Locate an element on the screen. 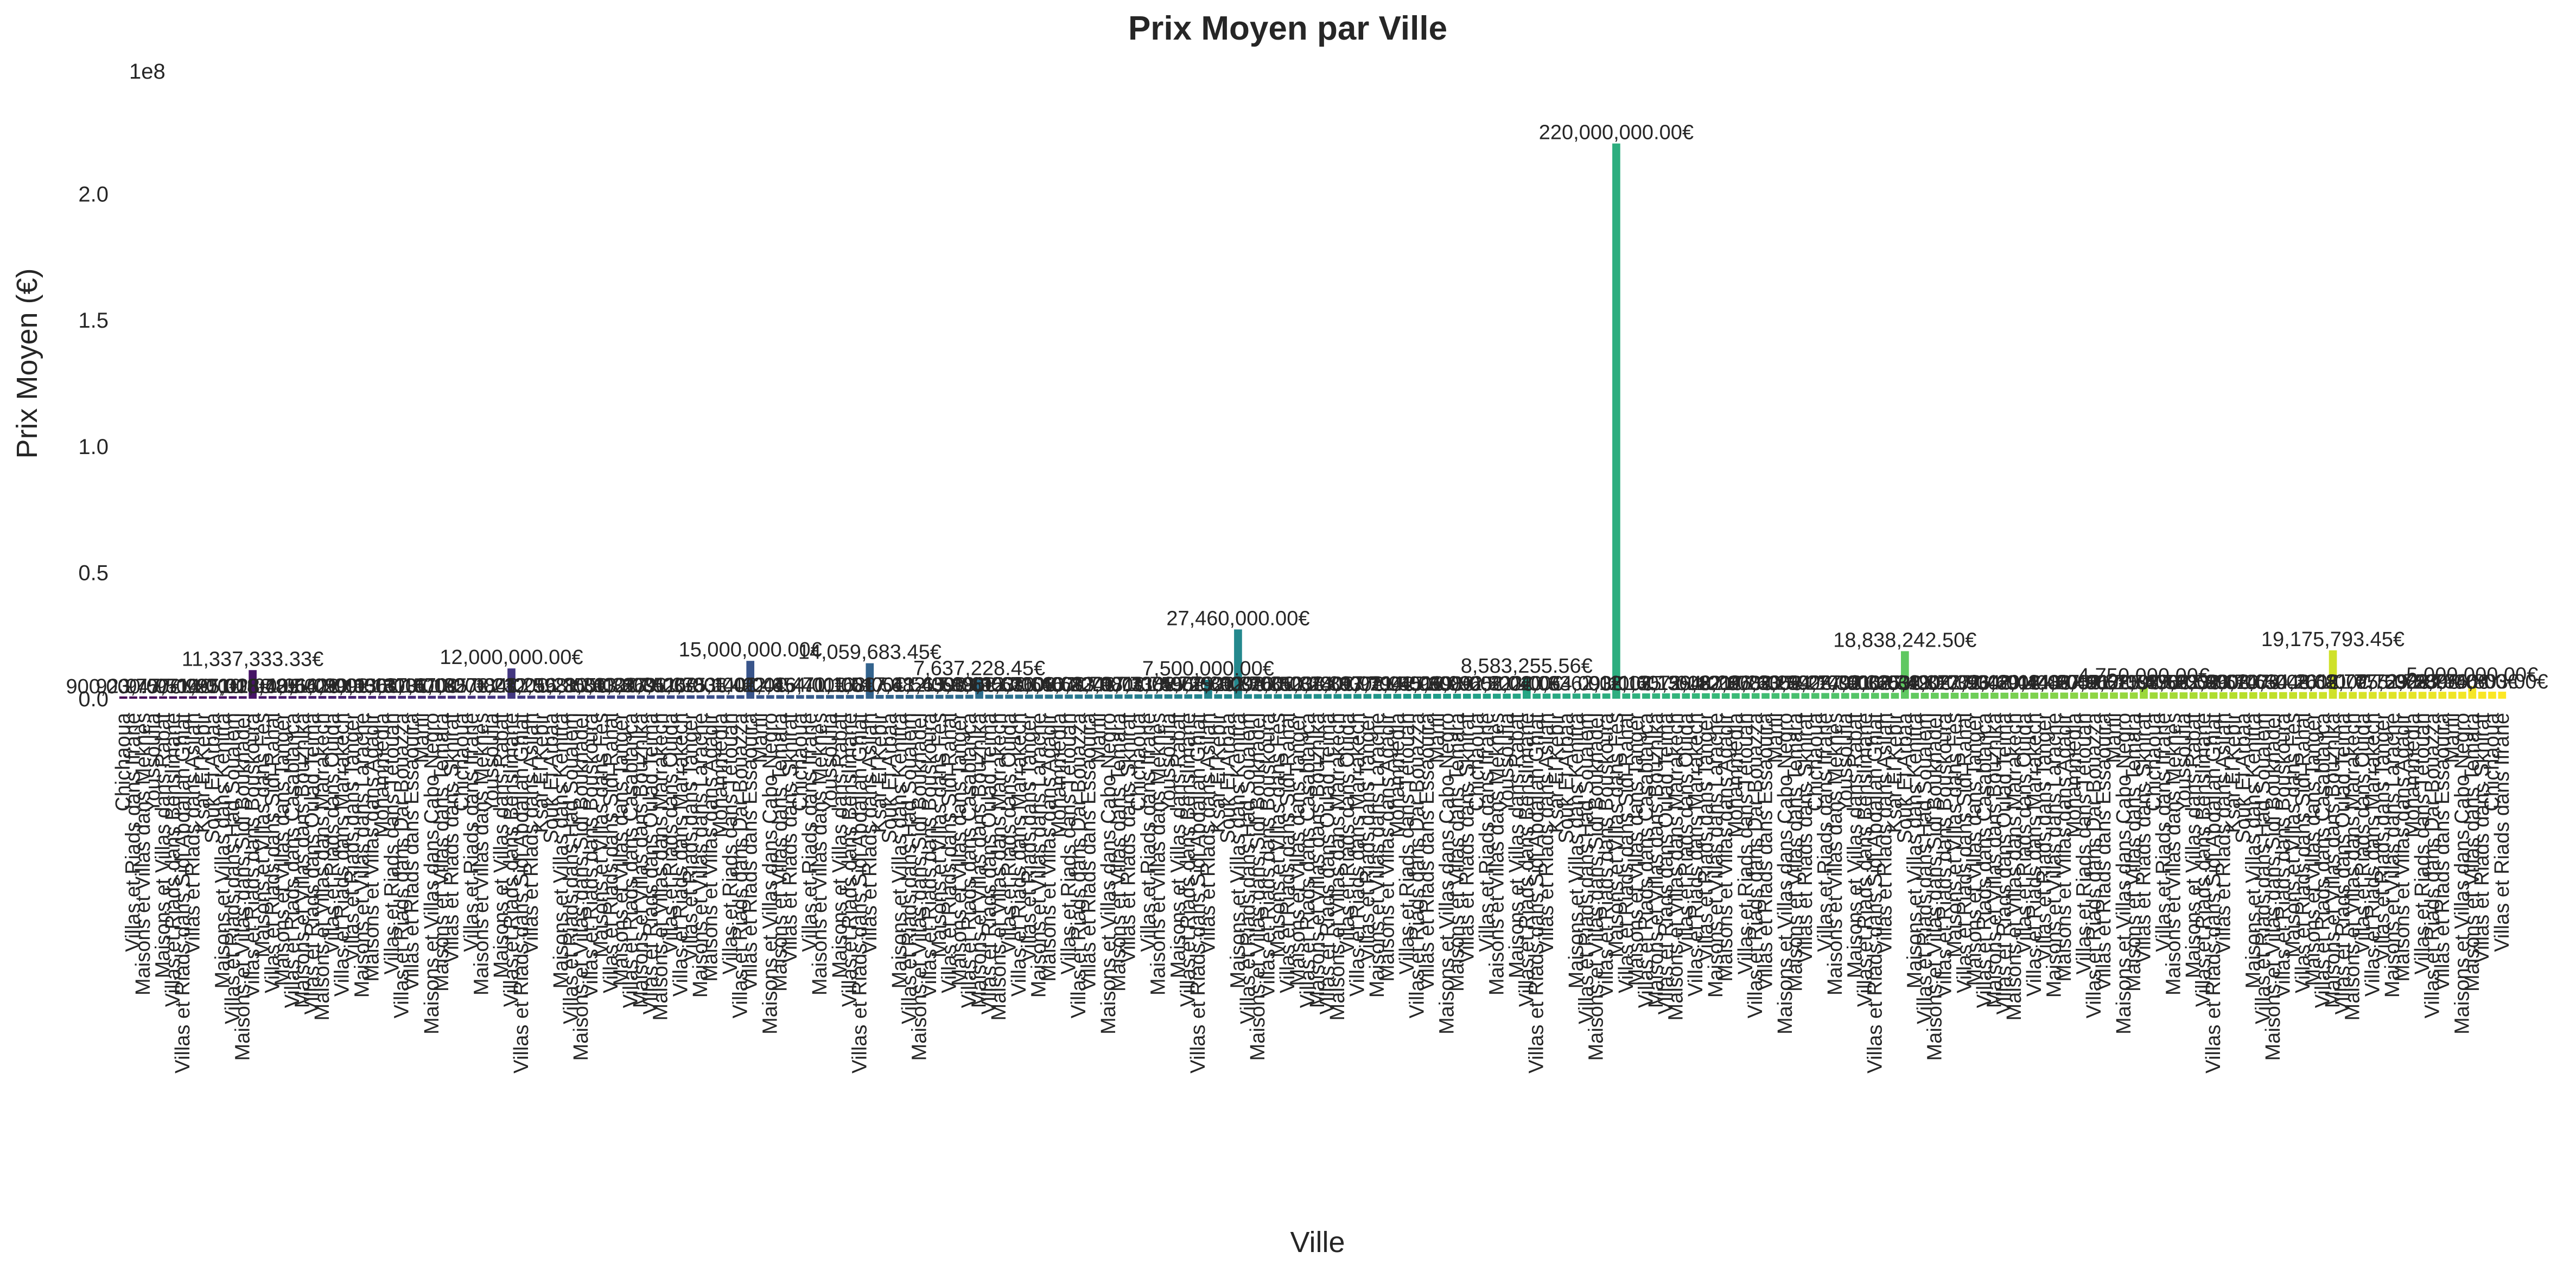 The width and height of the screenshot is (2576, 1277). bar-value-label: 1,018,785.00€ is located at coordinates (273, 686).